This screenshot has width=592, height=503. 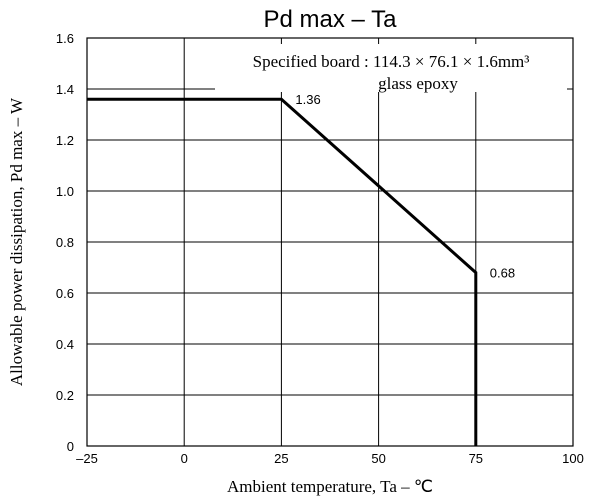 I want to click on y-tick-label: 1.2, so click(x=65, y=140).